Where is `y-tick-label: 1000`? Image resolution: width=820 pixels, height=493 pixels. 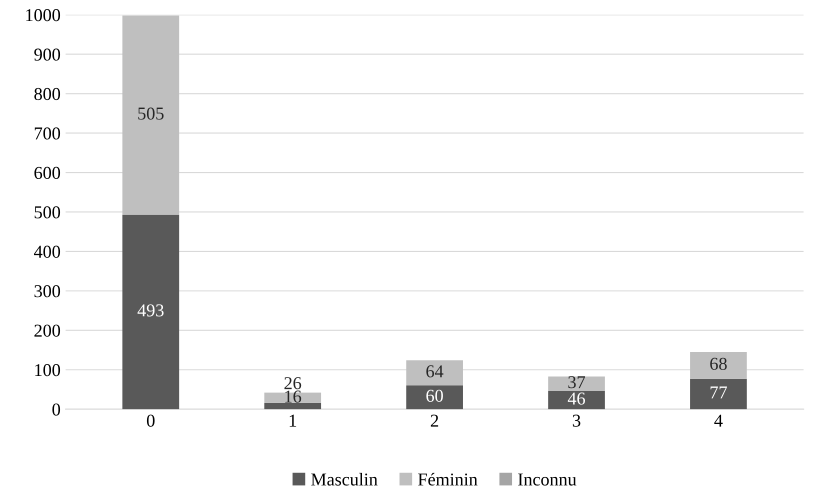
y-tick-label: 1000 is located at coordinates (43, 15).